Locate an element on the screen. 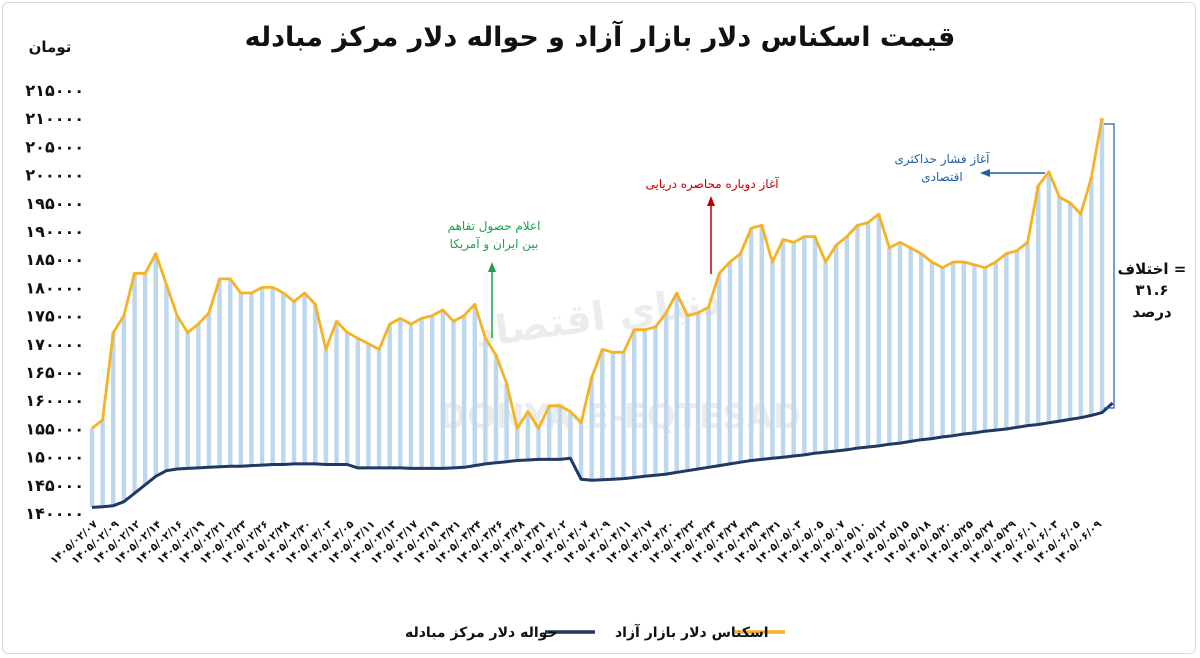 This screenshot has height=658, width=1200. difference-bracket-line is located at coordinates (1109, 266).